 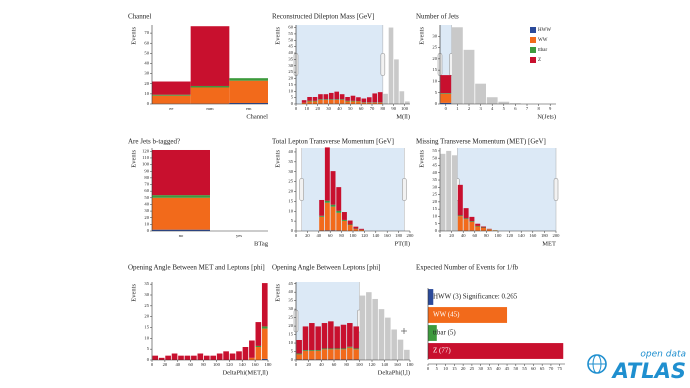 I want to click on x-axis-label: BTag, so click(x=261, y=243).